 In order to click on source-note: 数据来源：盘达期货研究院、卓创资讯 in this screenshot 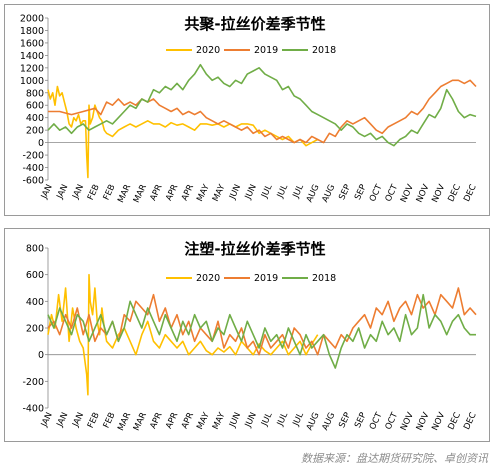, I will do `click(394, 458)`.